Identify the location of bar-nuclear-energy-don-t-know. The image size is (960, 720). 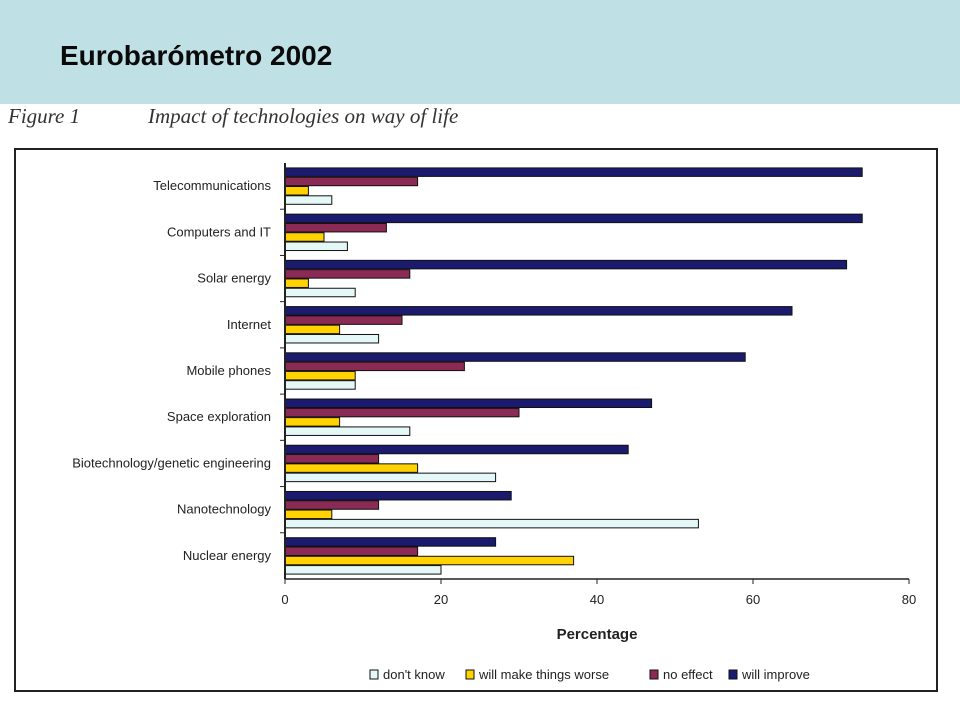
(363, 570).